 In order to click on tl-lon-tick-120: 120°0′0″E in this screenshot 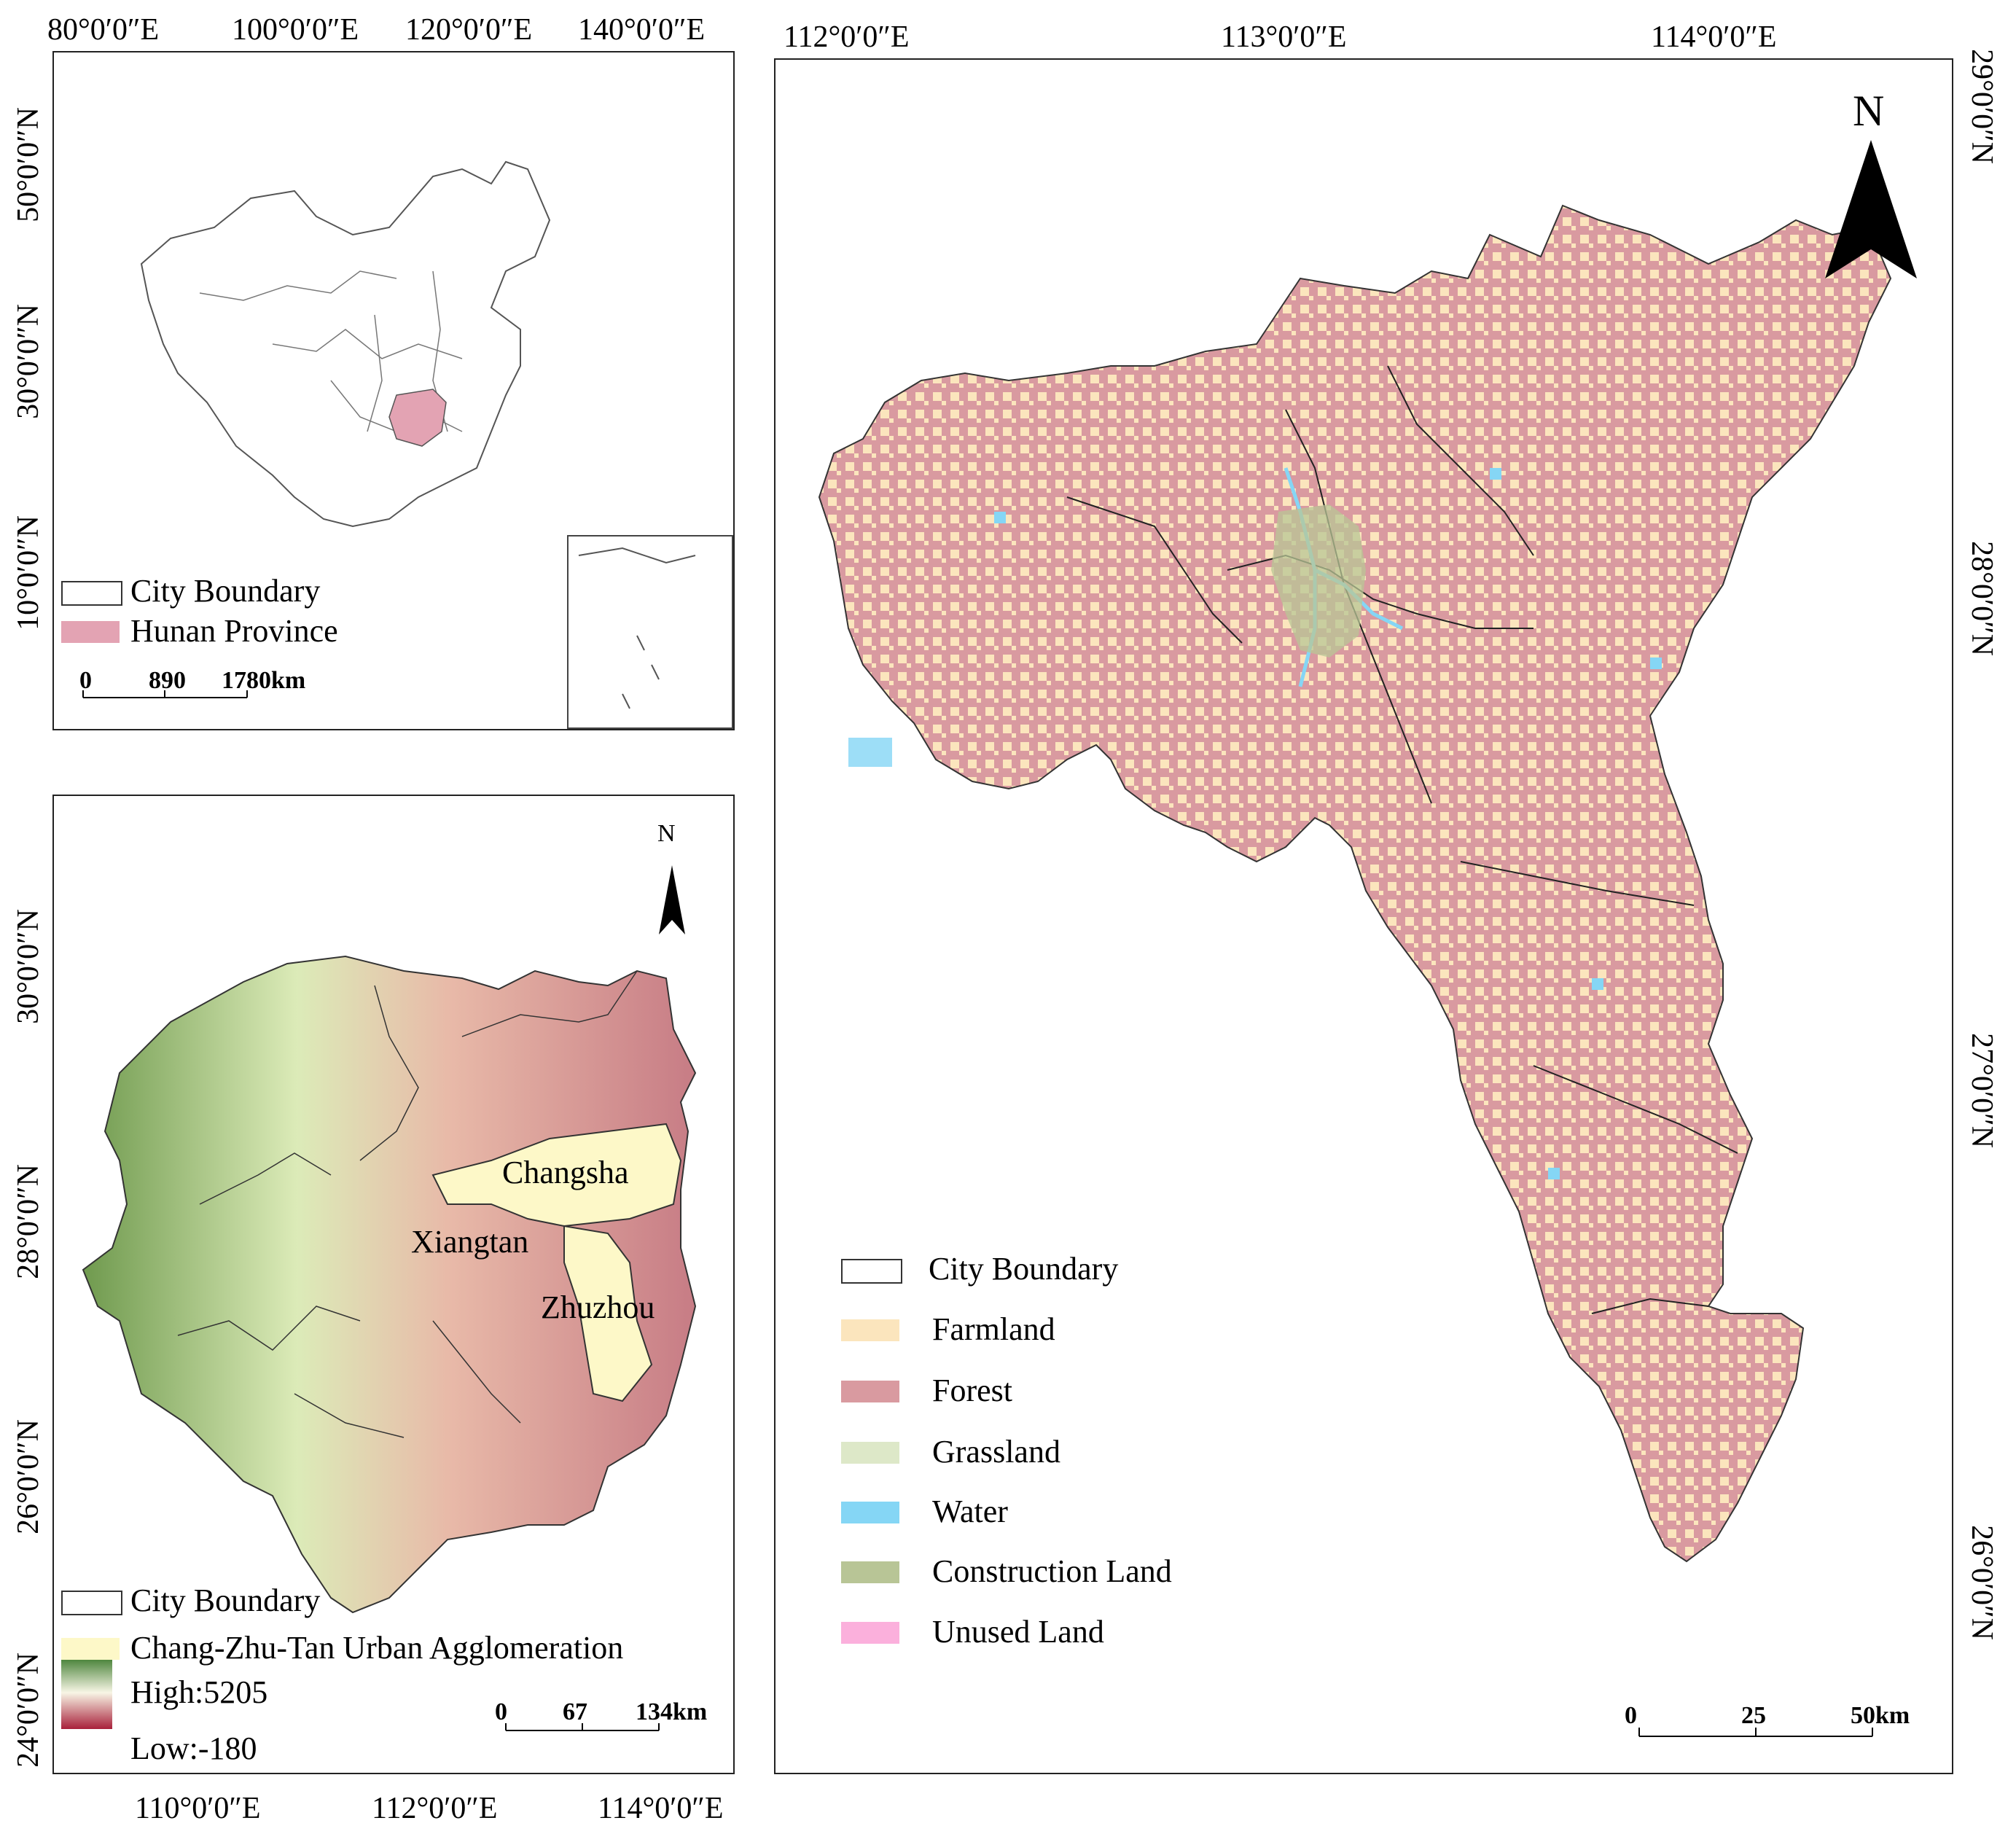, I will do `click(469, 30)`.